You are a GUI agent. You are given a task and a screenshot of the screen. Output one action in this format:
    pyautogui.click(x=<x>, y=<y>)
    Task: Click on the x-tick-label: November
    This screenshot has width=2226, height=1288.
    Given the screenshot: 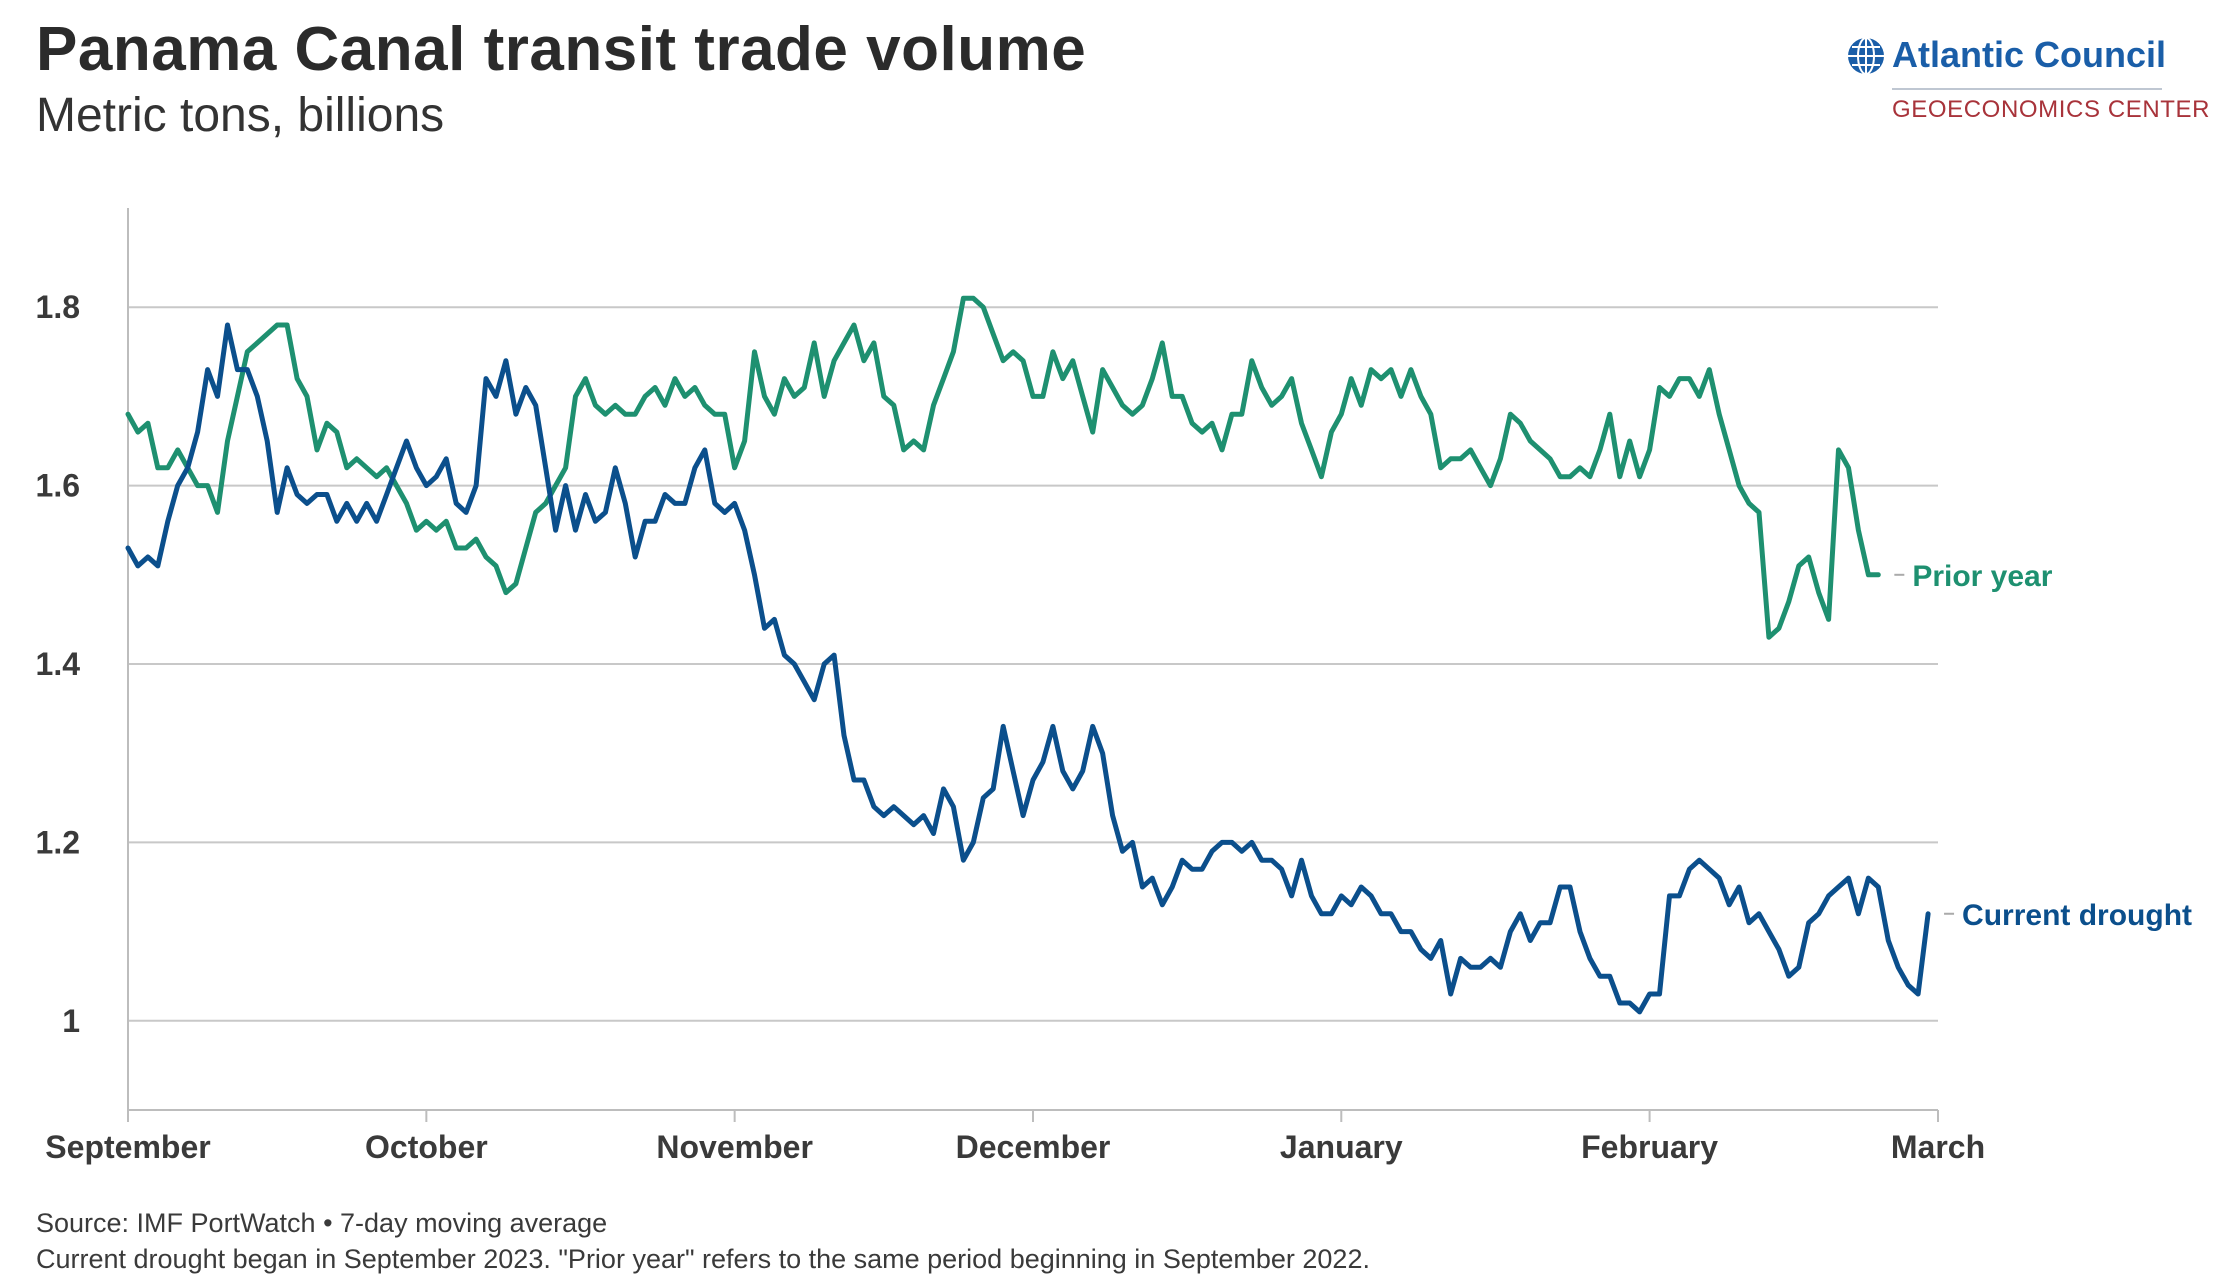 What is the action you would take?
    pyautogui.click(x=734, y=1147)
    